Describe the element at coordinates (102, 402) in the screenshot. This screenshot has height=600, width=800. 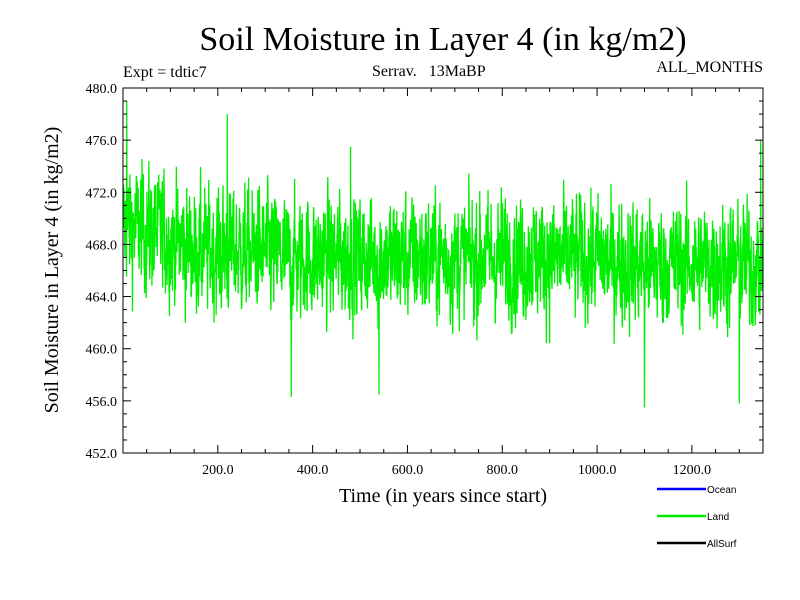
I see `y-tick-label: 456.0` at that location.